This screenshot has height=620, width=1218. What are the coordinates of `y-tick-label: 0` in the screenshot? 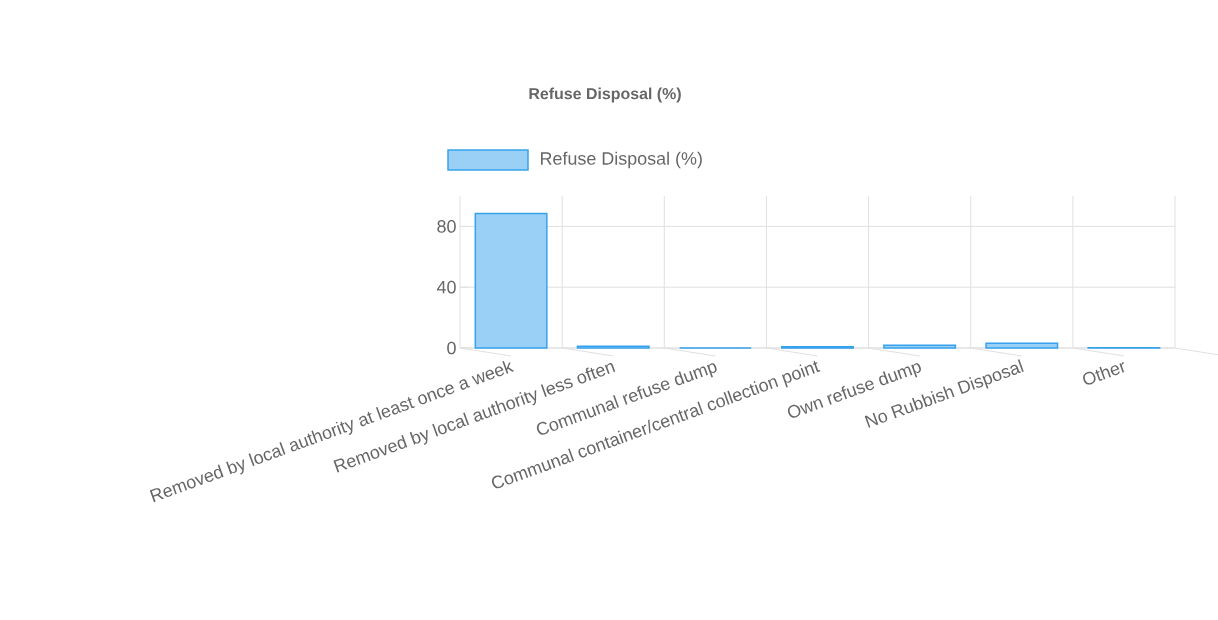 It's located at (451, 348).